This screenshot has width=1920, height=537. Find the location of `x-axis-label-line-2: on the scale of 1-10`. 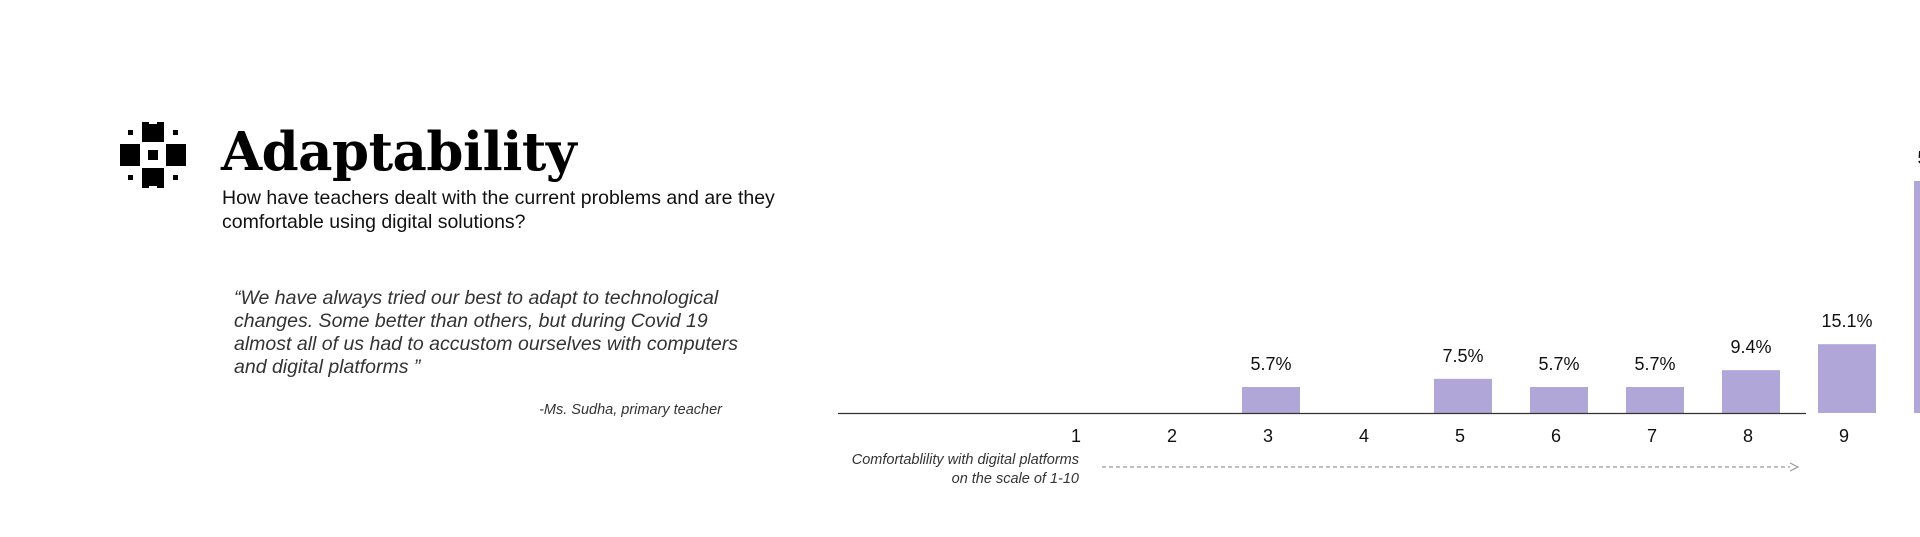

x-axis-label-line-2: on the scale of 1-10 is located at coordinates (1015, 478).